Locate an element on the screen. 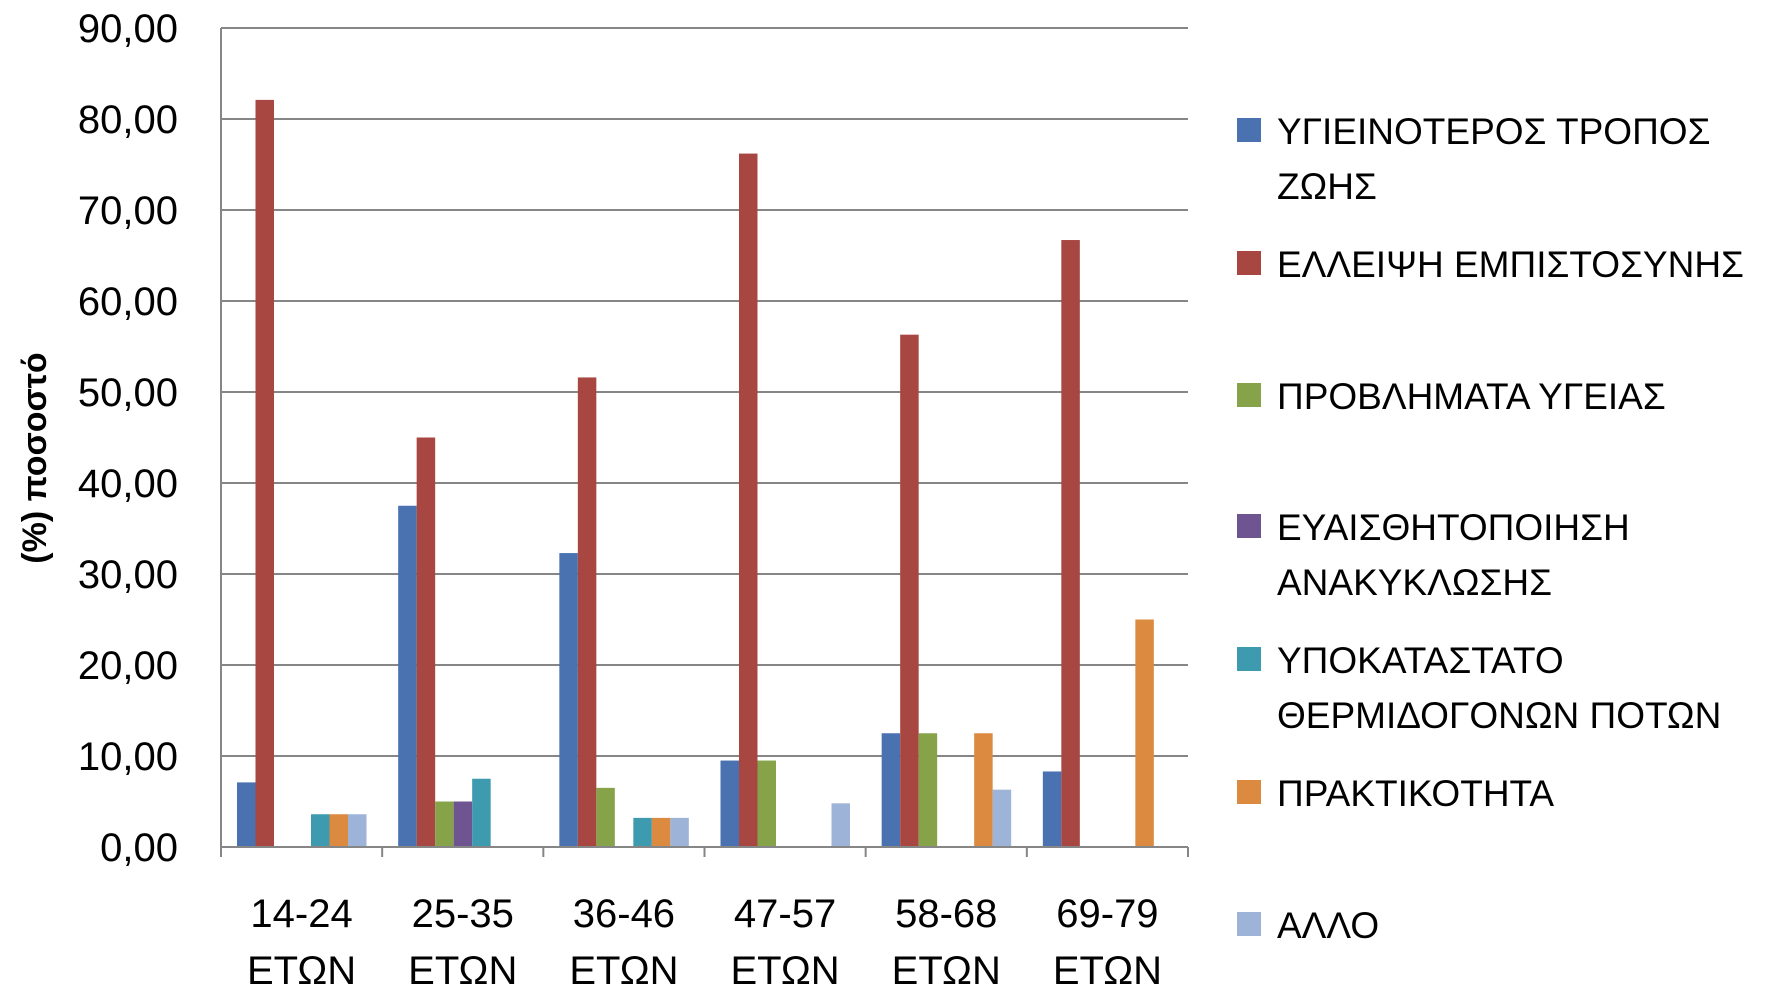 This screenshot has width=1787, height=984. y-tick-label: 30,00 is located at coordinates (128, 575).